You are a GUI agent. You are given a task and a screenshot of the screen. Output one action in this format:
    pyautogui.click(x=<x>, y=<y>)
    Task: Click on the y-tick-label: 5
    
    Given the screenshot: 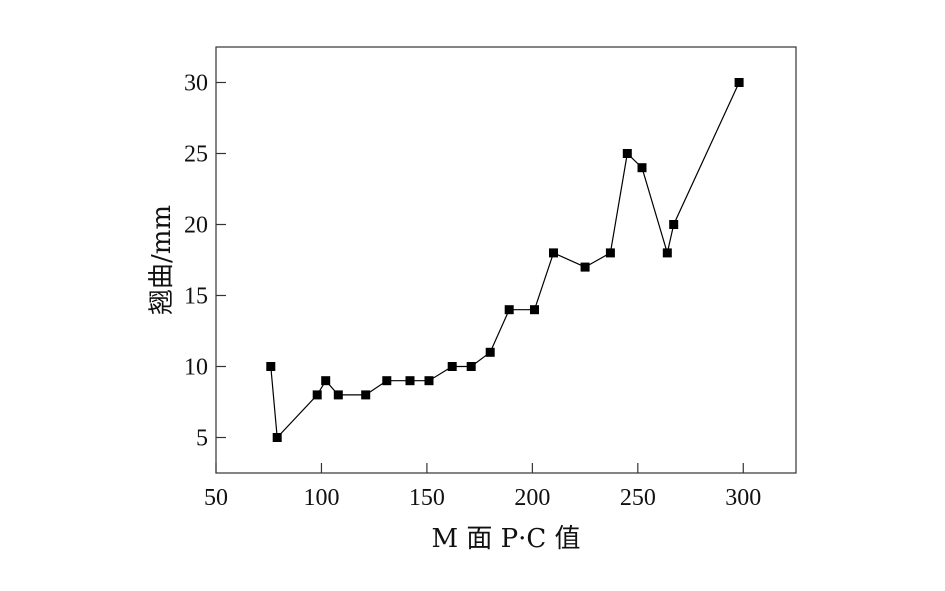 What is the action you would take?
    pyautogui.click(x=202, y=439)
    